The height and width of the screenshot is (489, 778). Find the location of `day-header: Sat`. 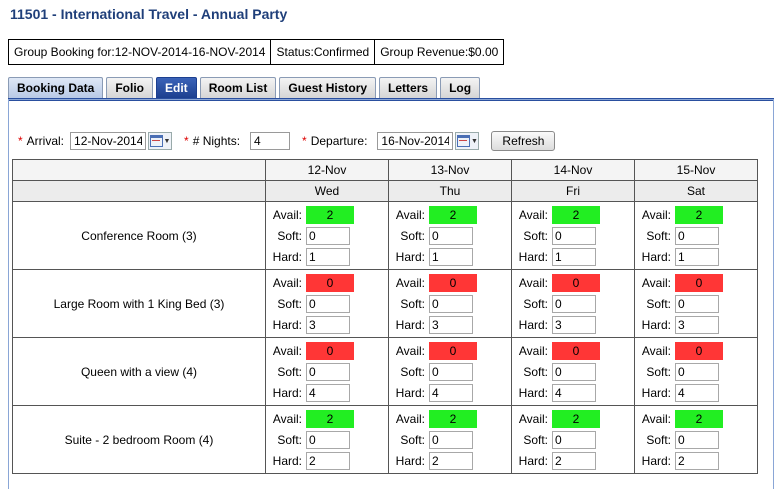

day-header: Sat is located at coordinates (696, 191).